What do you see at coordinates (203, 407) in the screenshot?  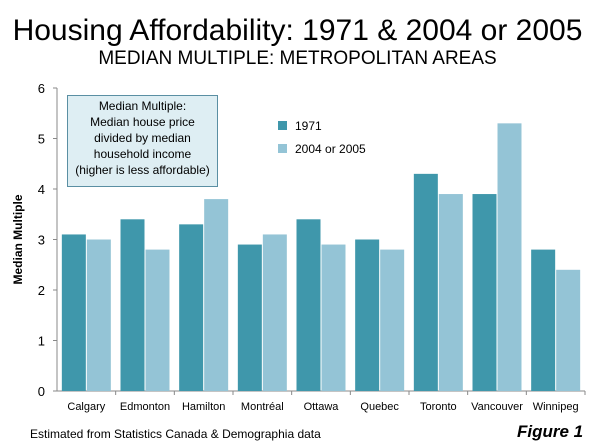 I see `x-tick-label: Hamilton` at bounding box center [203, 407].